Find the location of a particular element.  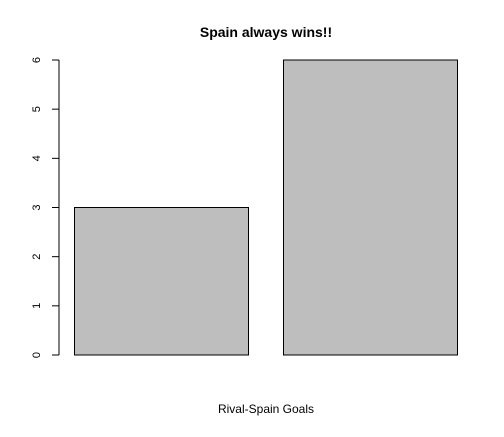

y-axis: 0 1 2 3 4 5 6 is located at coordinates (45, 207).